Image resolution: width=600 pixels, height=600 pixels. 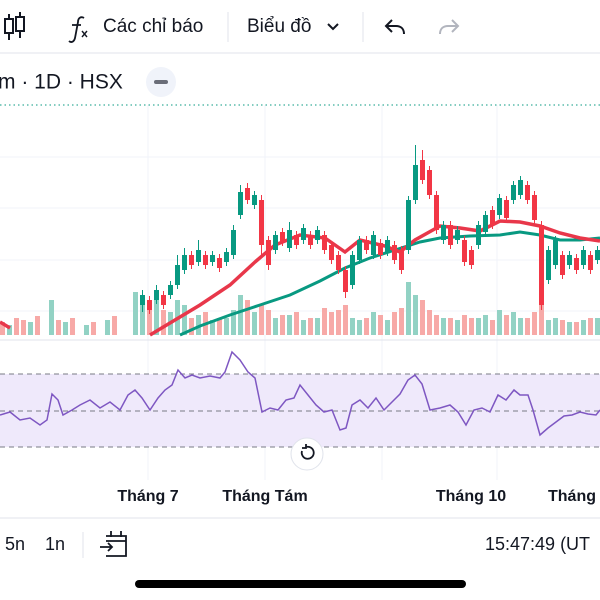 What do you see at coordinates (15, 544) in the screenshot?
I see `range-button: 5n` at bounding box center [15, 544].